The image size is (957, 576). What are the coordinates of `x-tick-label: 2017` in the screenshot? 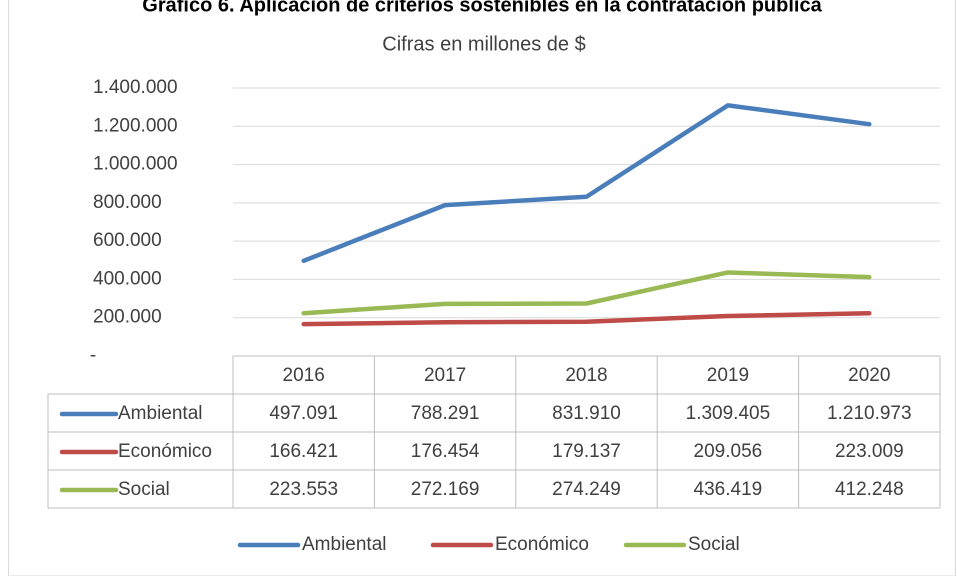 It's located at (445, 375).